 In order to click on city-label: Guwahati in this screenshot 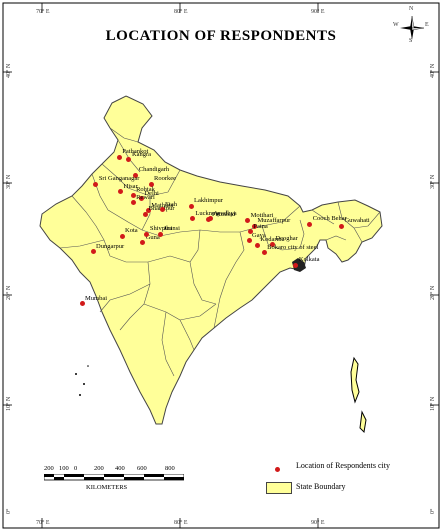, I will do `click(357, 221)`.